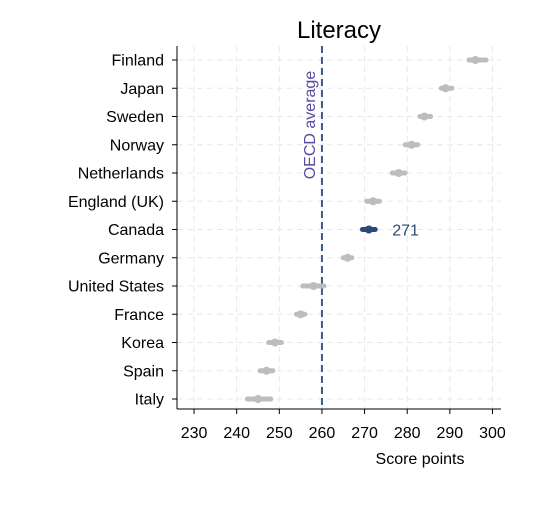 The image size is (550, 519). I want to click on reference-line-group: OECD average, so click(312, 227).